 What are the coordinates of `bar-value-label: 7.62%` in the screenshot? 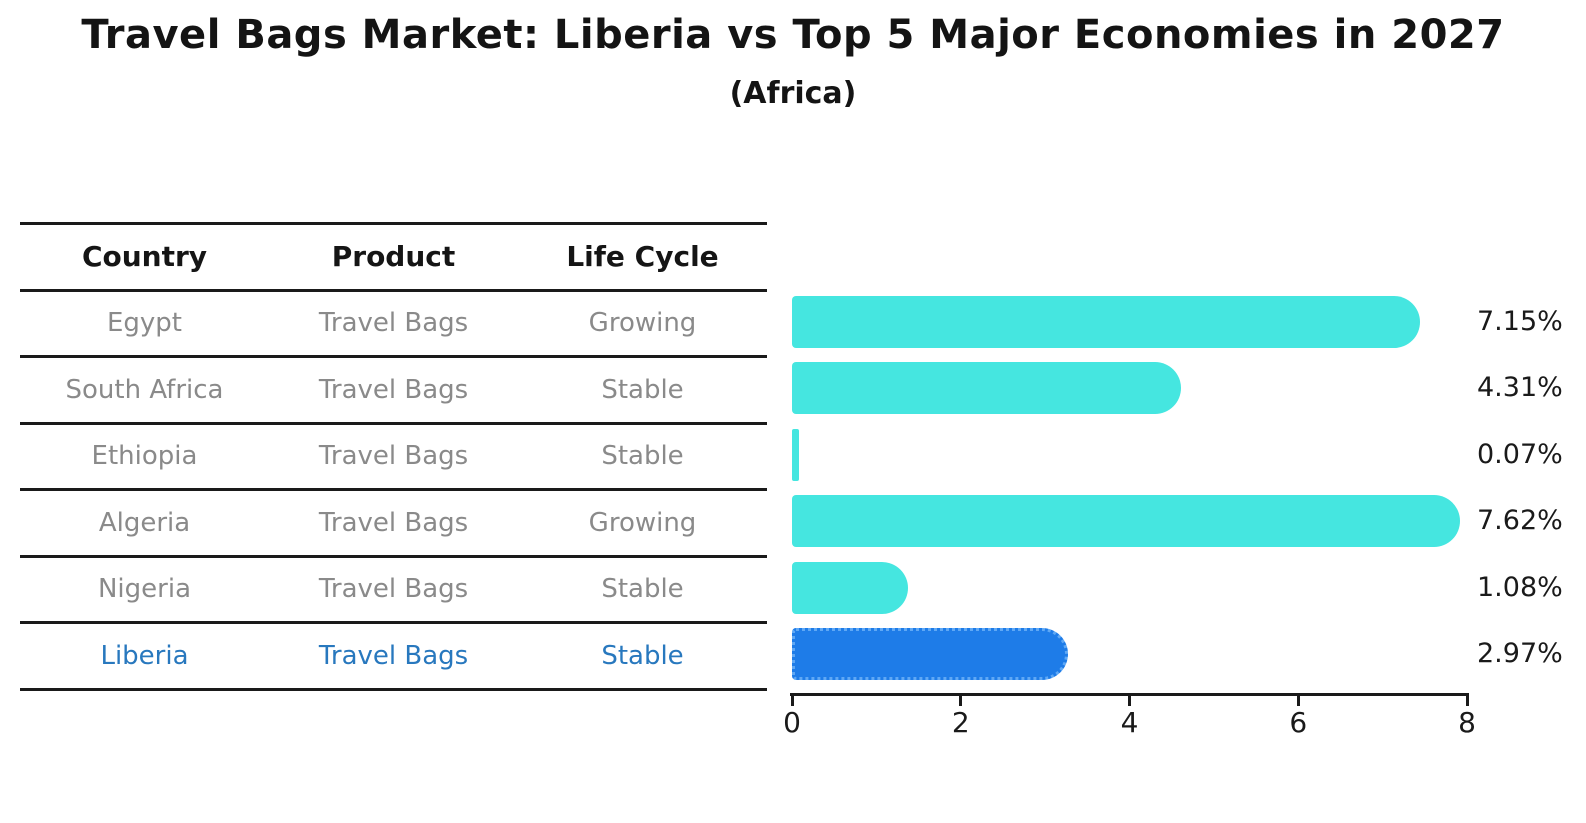 It's located at (1520, 521).